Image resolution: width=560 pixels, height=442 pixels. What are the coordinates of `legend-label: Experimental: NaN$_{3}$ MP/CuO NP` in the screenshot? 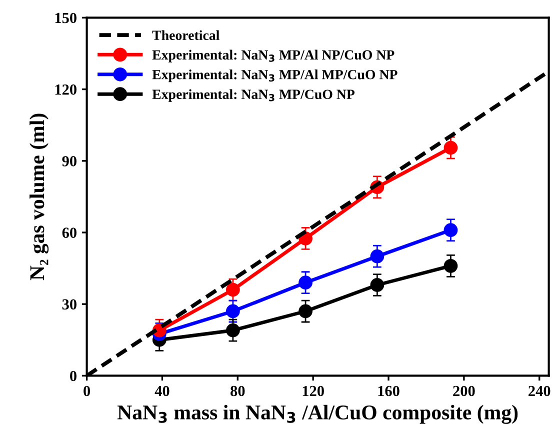 It's located at (253, 95).